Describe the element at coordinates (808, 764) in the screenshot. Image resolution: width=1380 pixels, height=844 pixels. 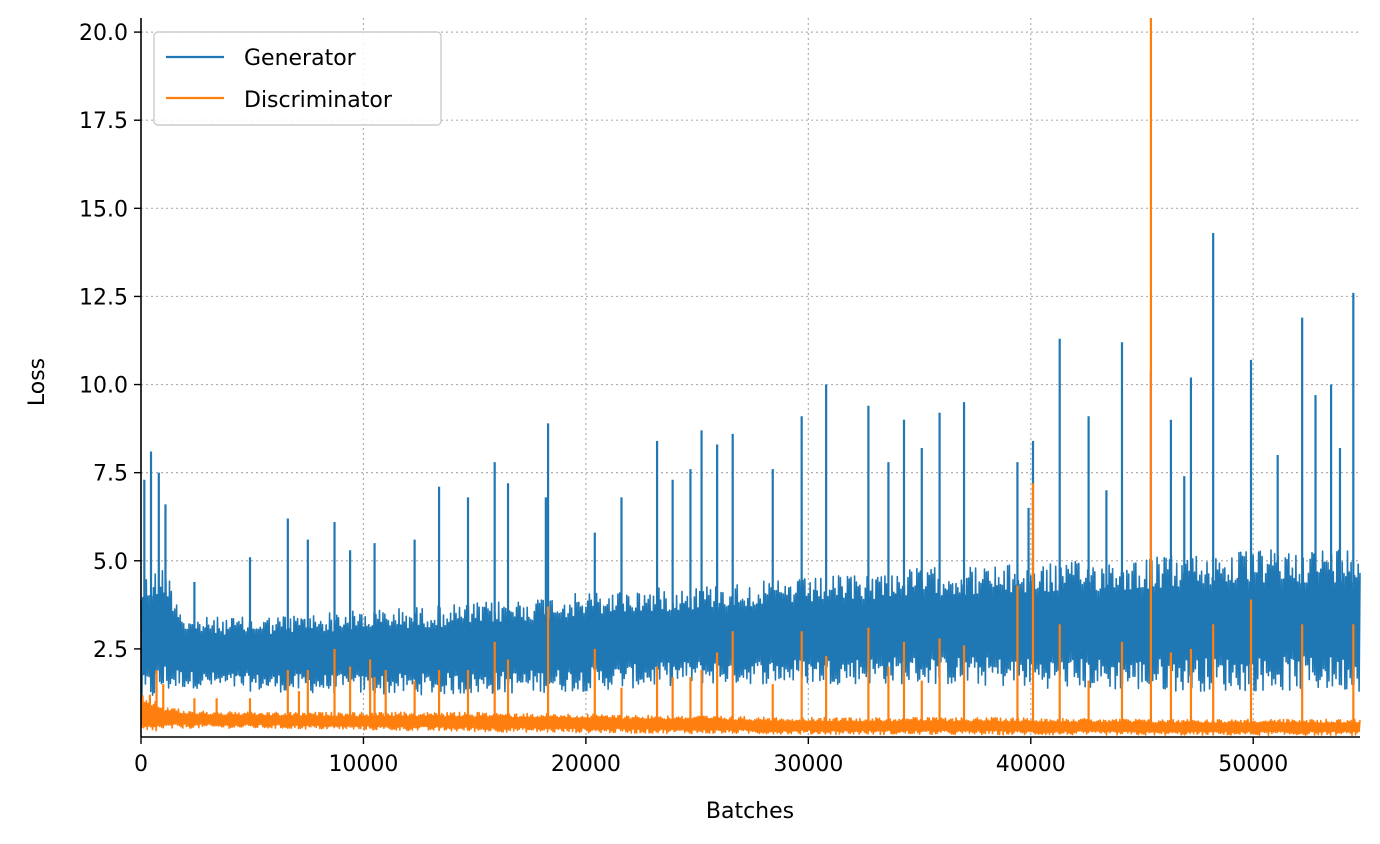
I see `x-tick-label: 30000` at that location.